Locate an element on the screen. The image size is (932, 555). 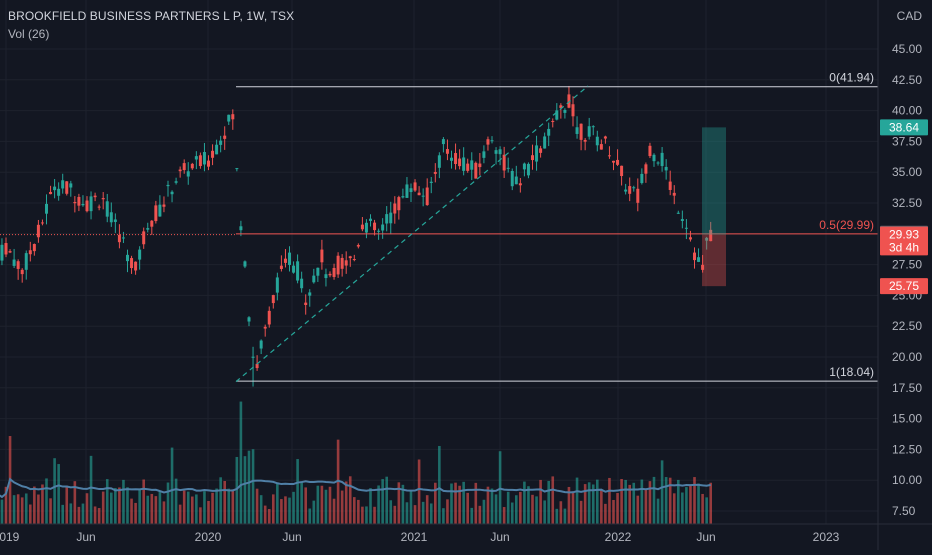
price-tag-label: 3d 4h is located at coordinates (904, 247).